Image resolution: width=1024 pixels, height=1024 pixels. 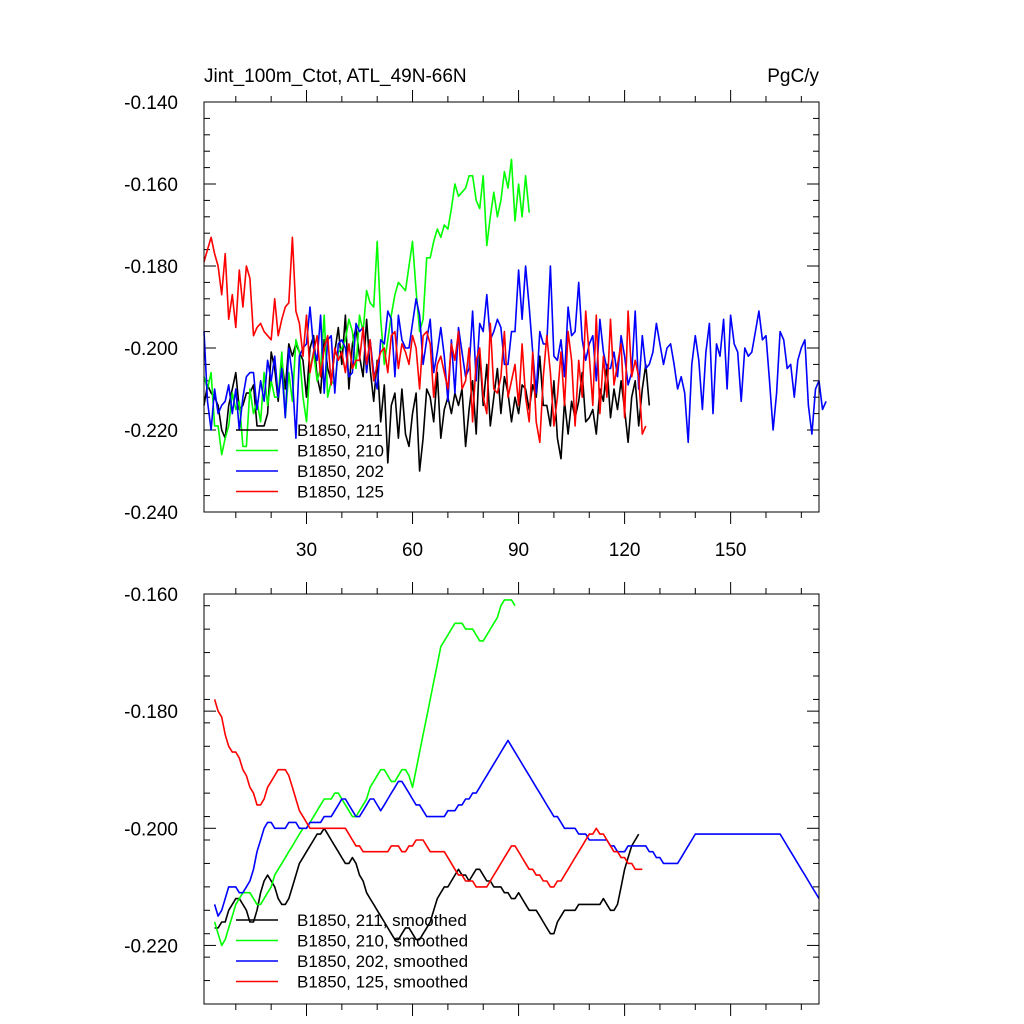 I want to click on x-tick-label: 120, so click(x=625, y=550).